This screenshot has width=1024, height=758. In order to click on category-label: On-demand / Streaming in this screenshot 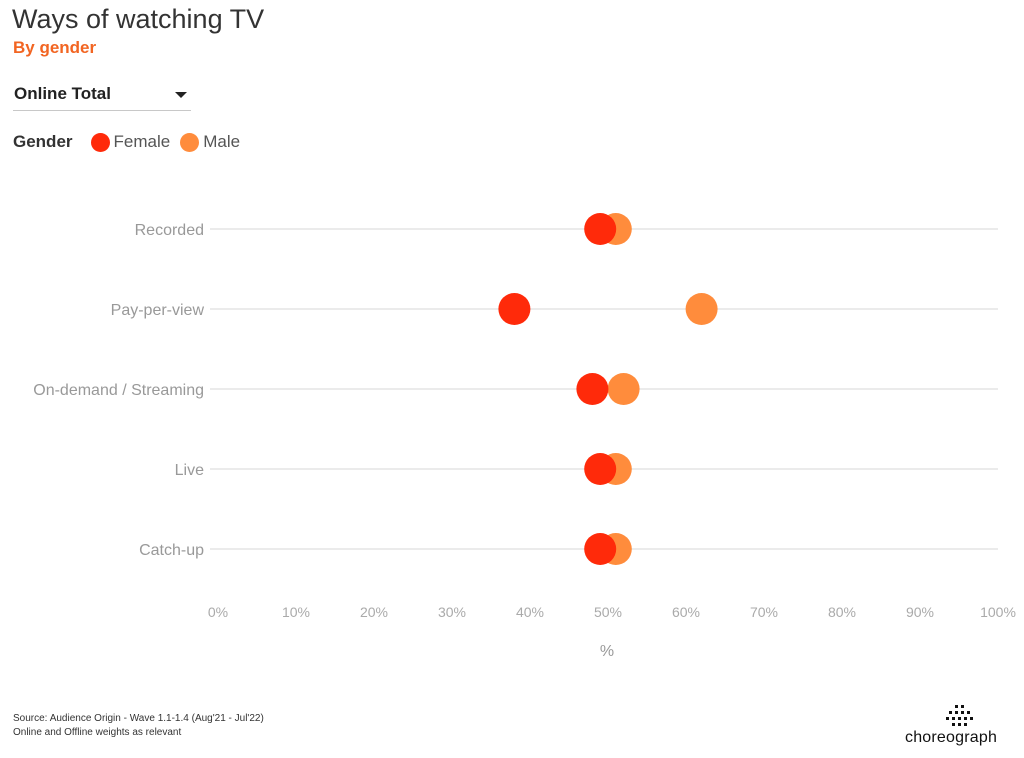, I will do `click(118, 390)`.